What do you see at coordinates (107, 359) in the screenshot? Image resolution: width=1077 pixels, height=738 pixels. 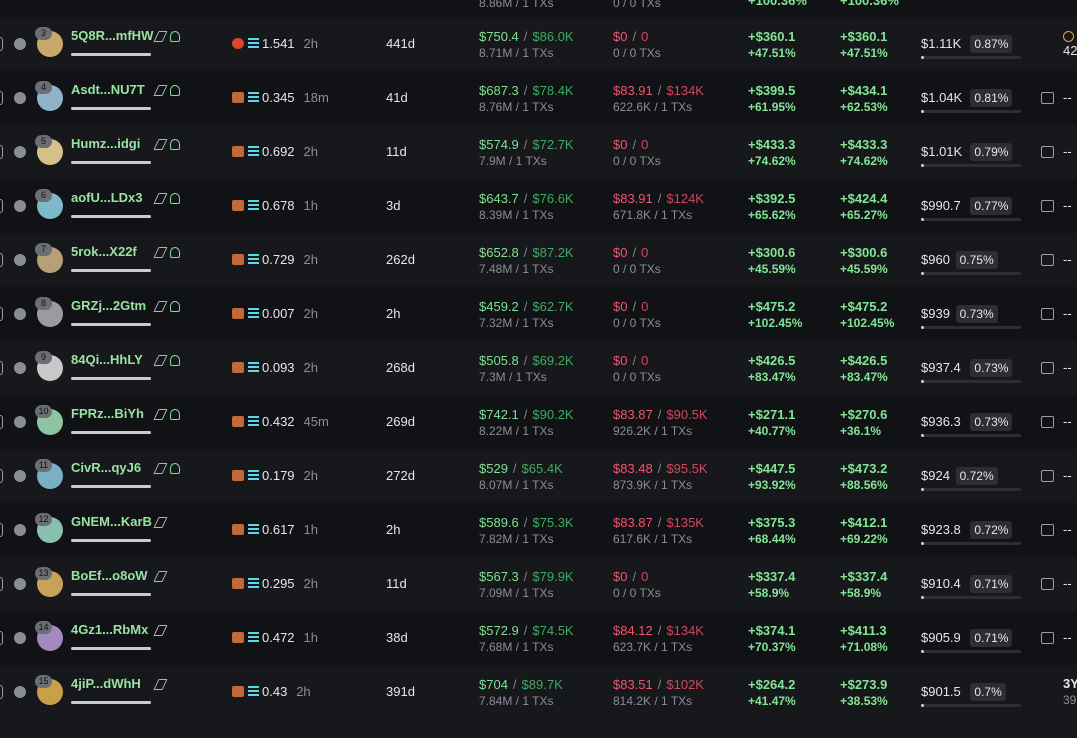 I see `wallet-name: 84Qi...HhLY` at bounding box center [107, 359].